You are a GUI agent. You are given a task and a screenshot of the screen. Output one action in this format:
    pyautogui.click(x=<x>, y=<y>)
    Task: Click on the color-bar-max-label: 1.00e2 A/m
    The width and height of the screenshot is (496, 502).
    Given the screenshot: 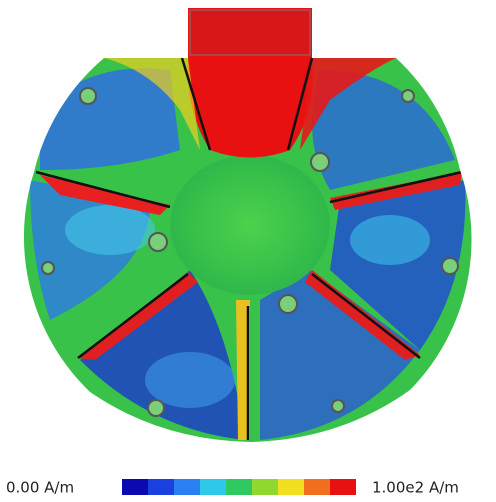 What is the action you would take?
    pyautogui.click(x=415, y=488)
    